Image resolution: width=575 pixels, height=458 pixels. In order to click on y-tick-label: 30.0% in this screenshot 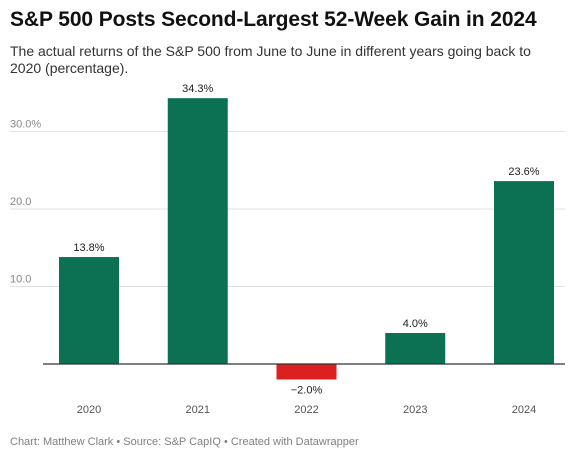, I will do `click(25, 125)`.